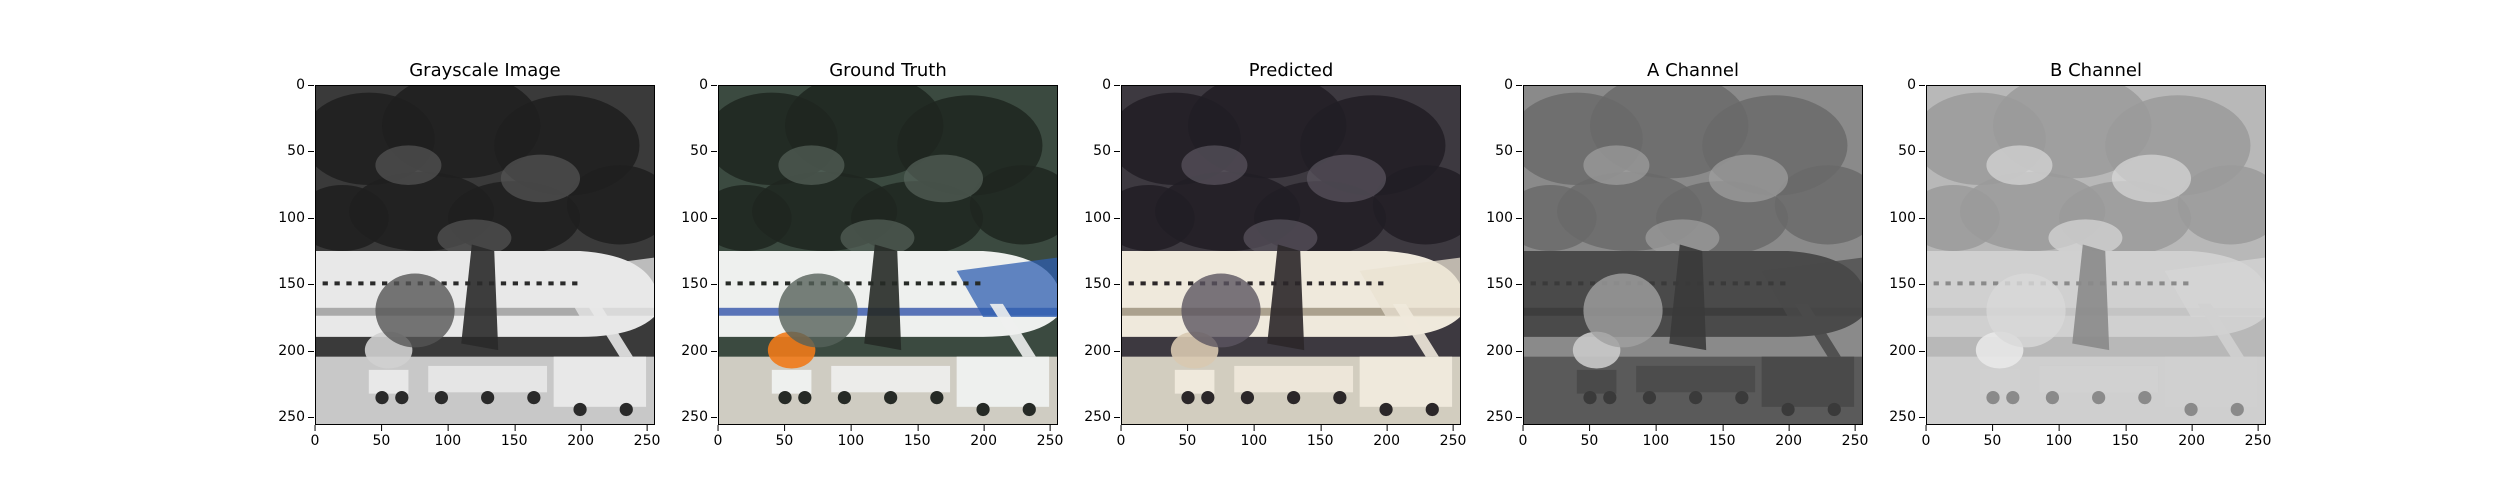 The height and width of the screenshot is (500, 2500). Describe the element at coordinates (888, 70) in the screenshot. I see `panel-title: Ground Truth` at that location.